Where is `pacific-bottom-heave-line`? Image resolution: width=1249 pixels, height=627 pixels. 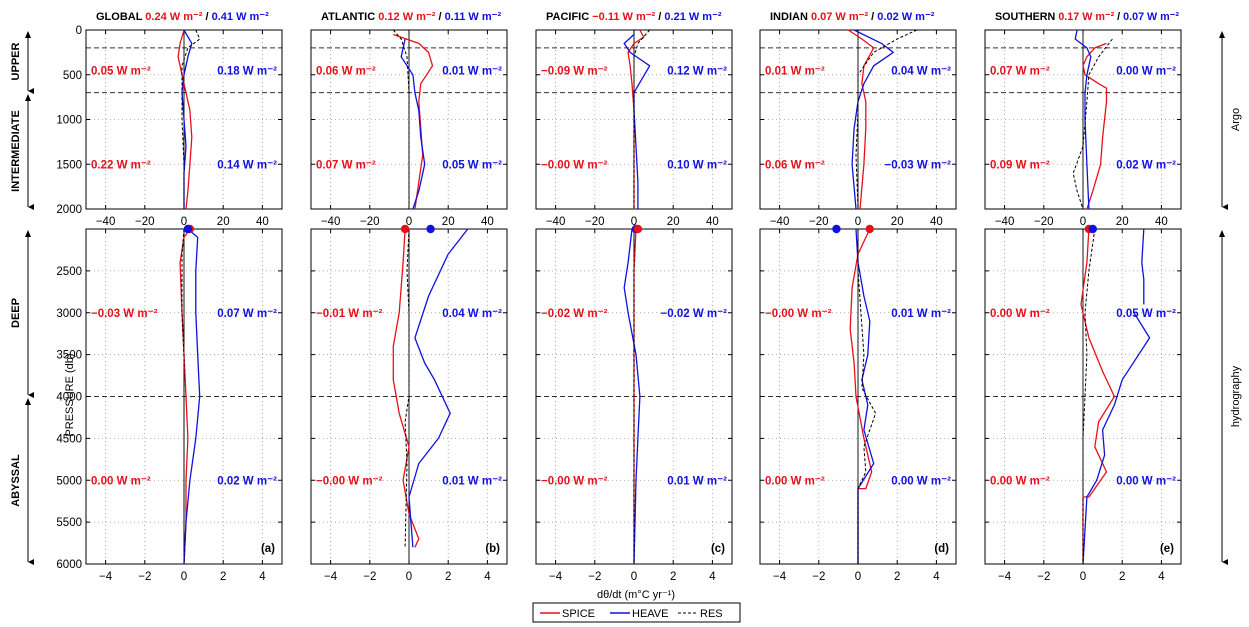
pacific-bottom-heave-line is located at coordinates (632, 396).